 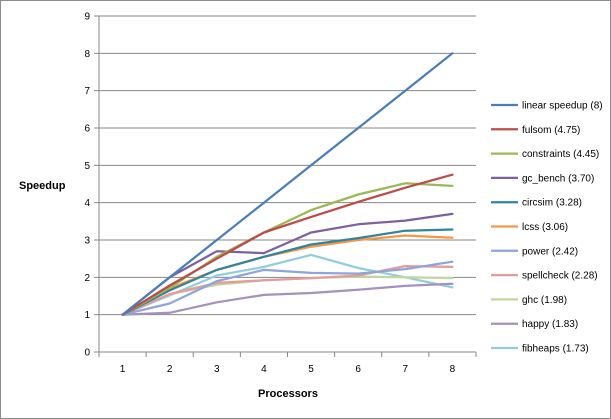 What do you see at coordinates (42, 186) in the screenshot?
I see `y-axis-title: Speedup` at bounding box center [42, 186].